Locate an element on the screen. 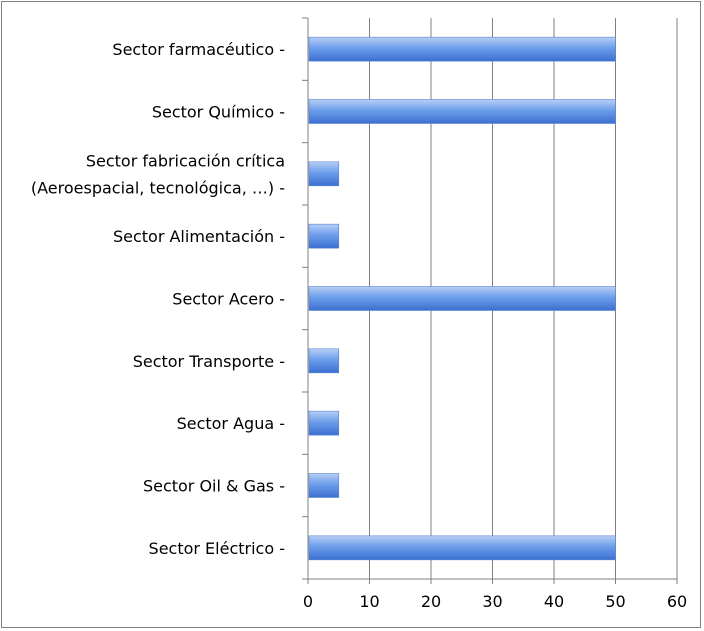  category-label-4: Sector Acero - is located at coordinates (228, 299).